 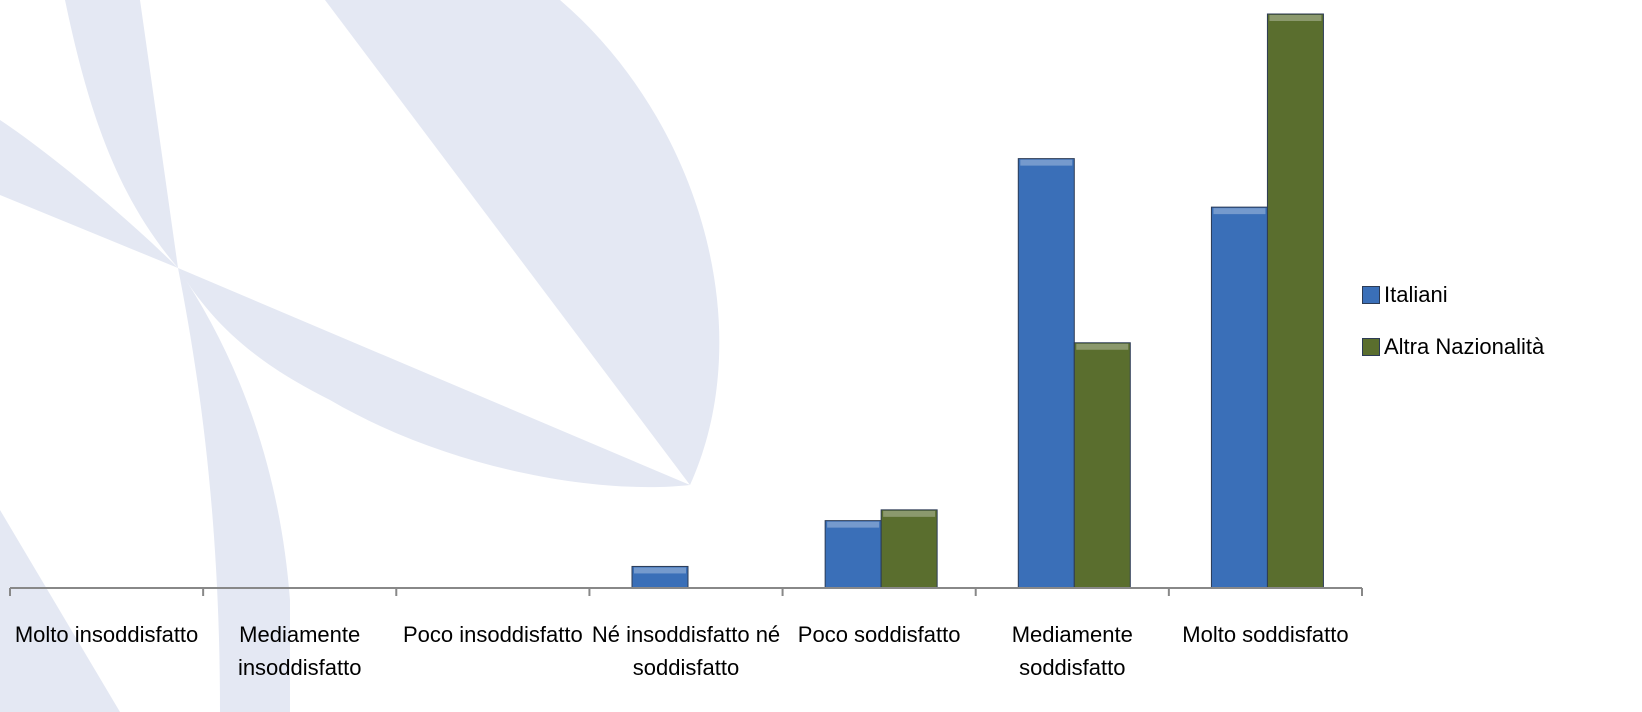 I want to click on legend-label: Italiani, so click(x=1416, y=294).